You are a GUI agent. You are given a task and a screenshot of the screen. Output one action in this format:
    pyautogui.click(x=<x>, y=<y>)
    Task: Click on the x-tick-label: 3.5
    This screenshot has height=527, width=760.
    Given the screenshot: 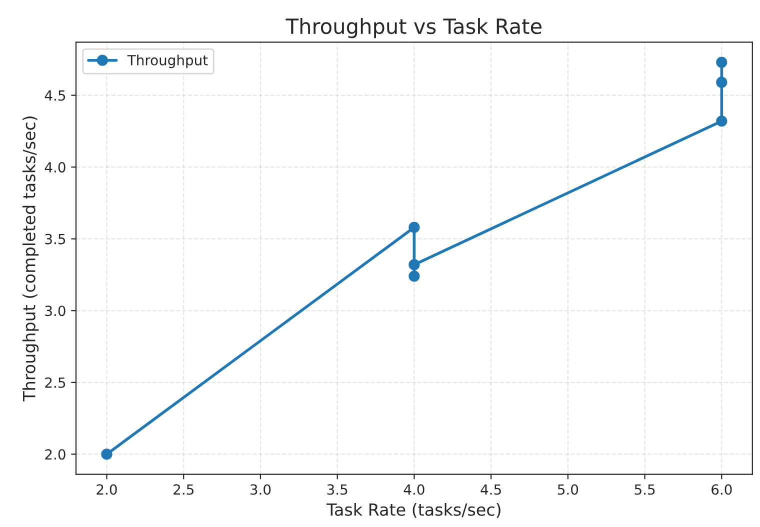 What is the action you would take?
    pyautogui.click(x=337, y=489)
    